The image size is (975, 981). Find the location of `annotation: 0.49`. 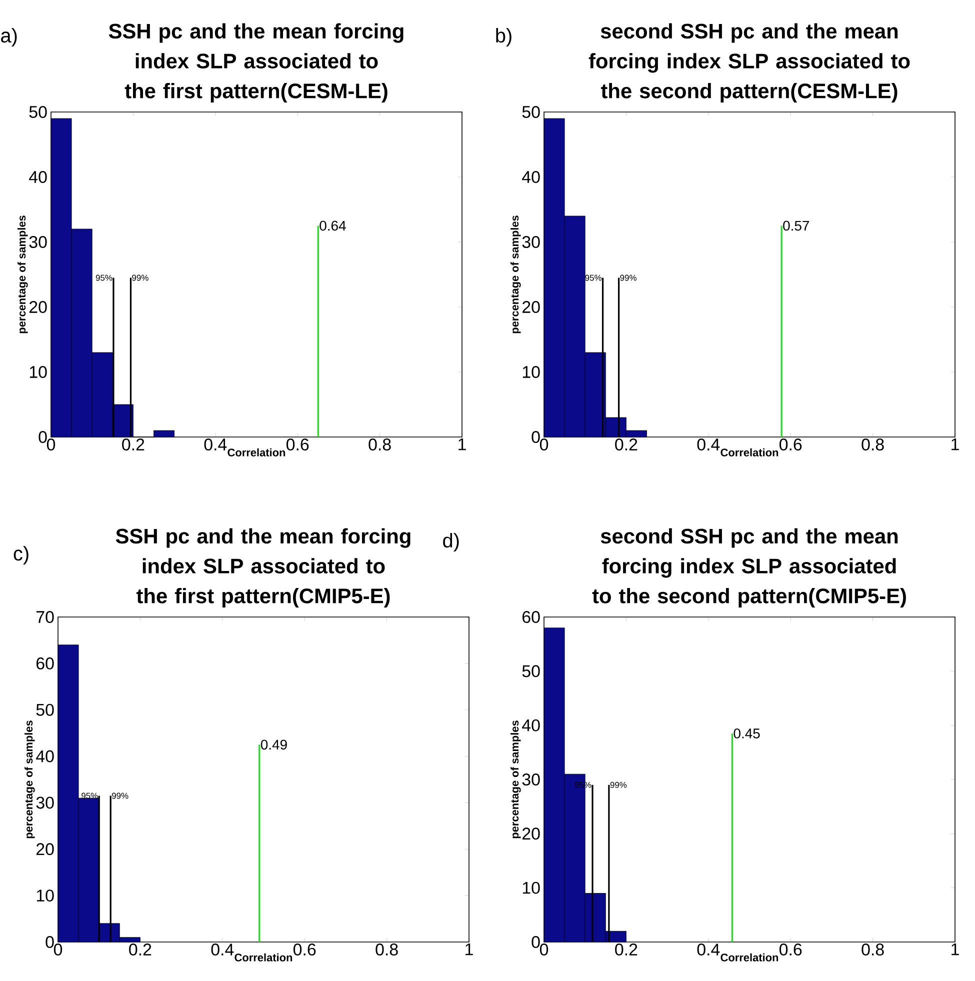

annotation: 0.49 is located at coordinates (273, 745).